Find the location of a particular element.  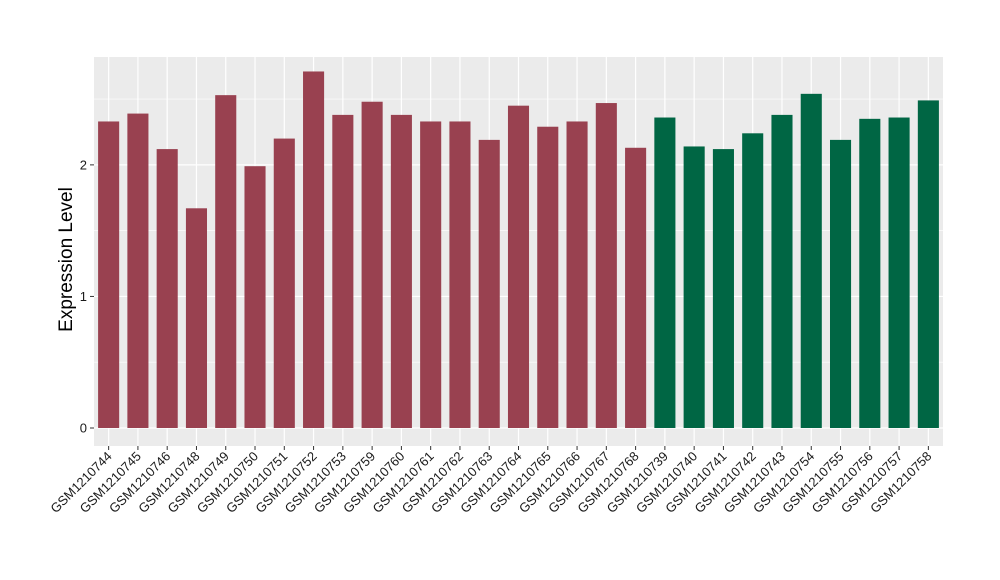

y-tick-label: 0 is located at coordinates (83, 428).